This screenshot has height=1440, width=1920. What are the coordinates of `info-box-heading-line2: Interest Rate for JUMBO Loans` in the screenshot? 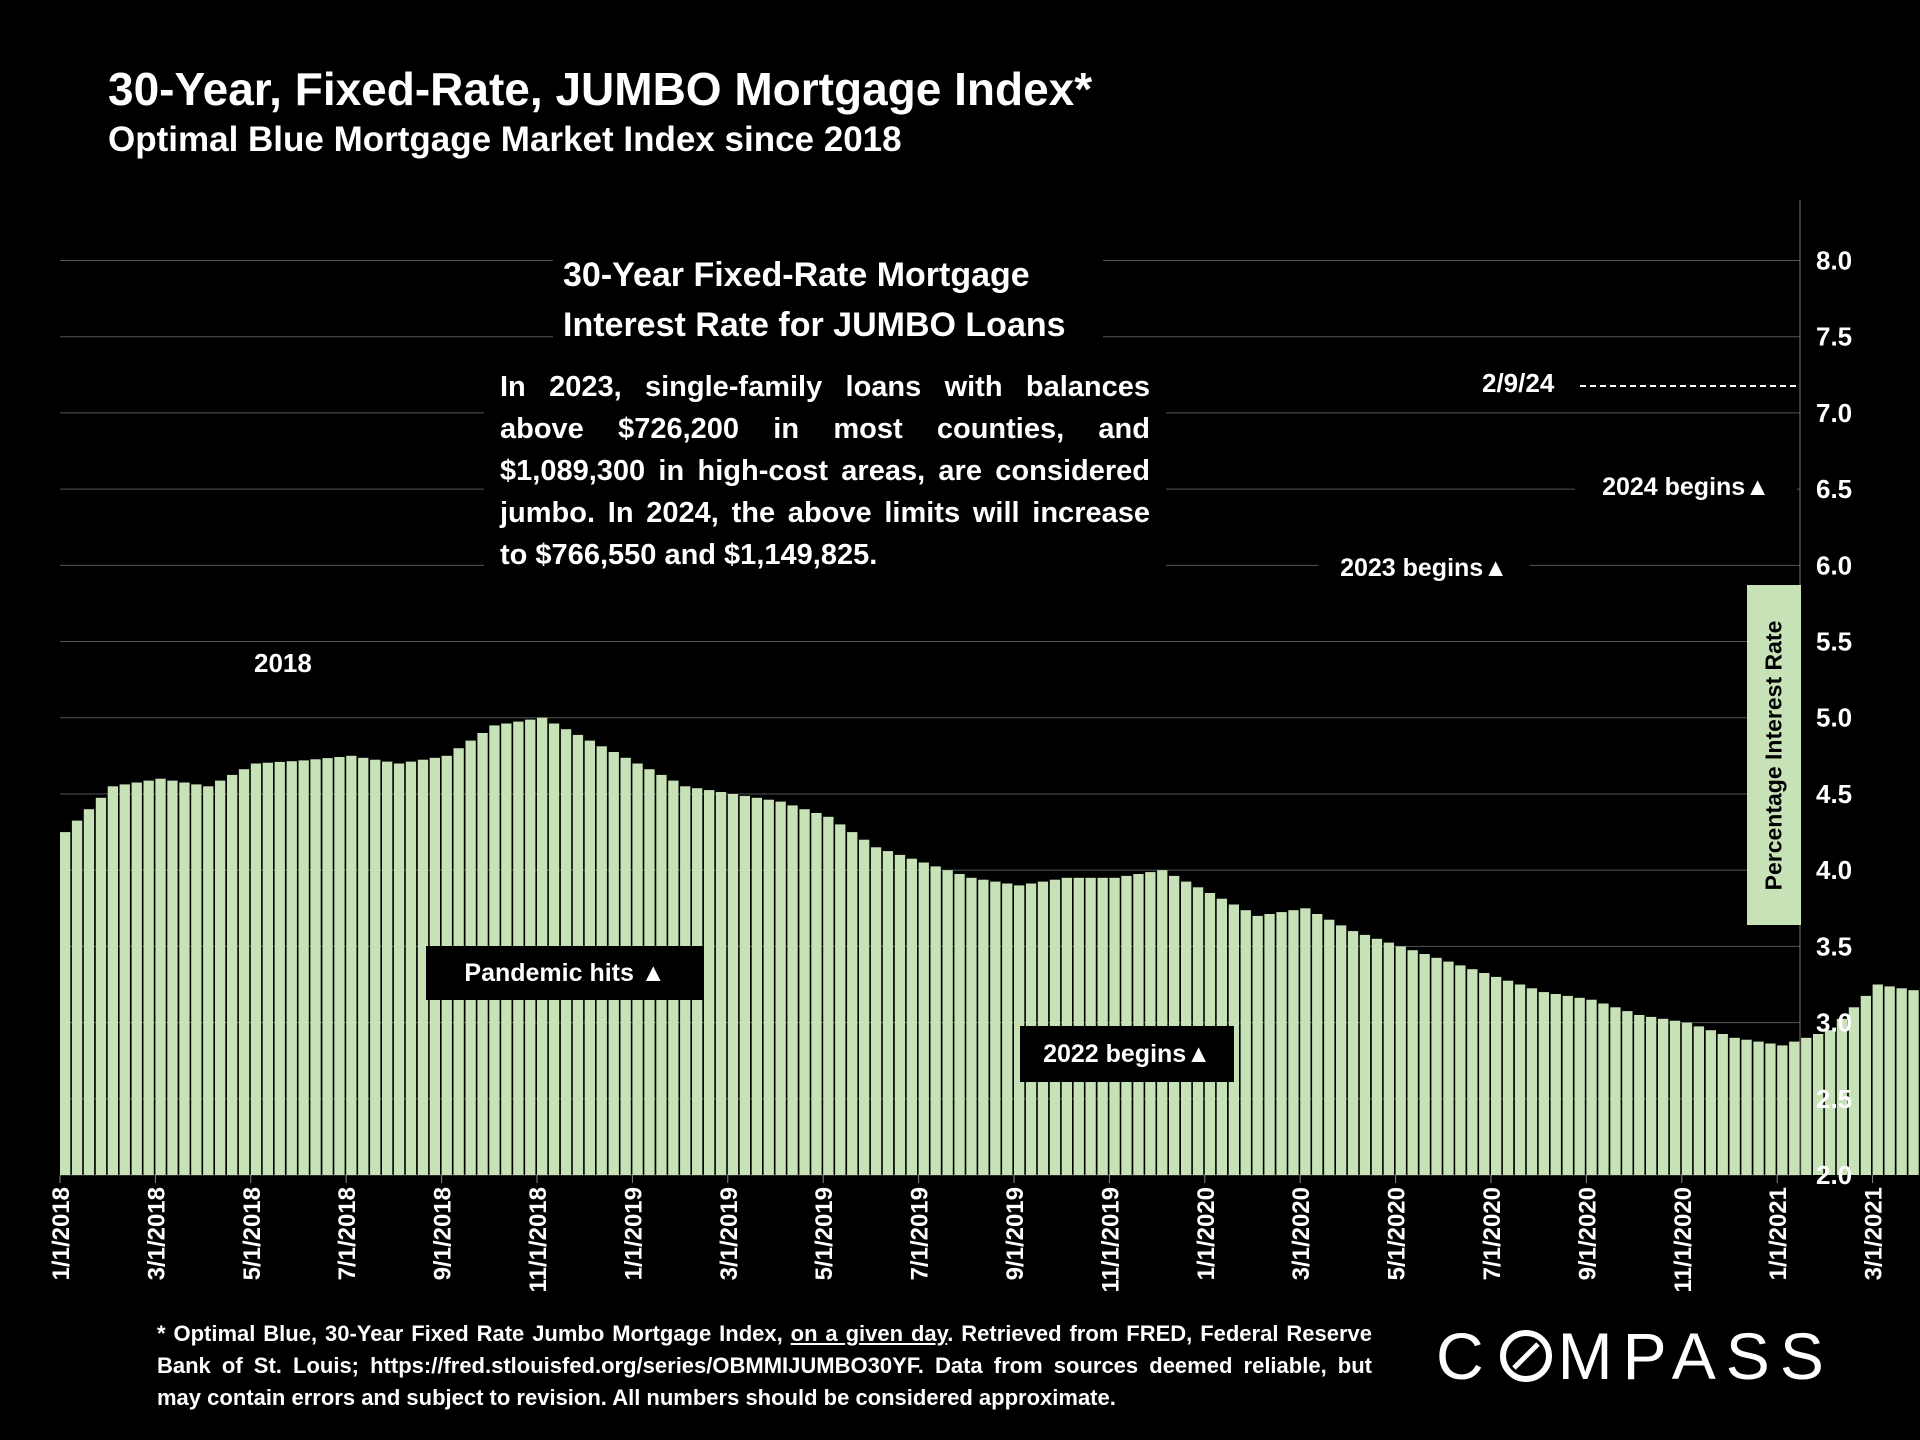 It's located at (814, 325).